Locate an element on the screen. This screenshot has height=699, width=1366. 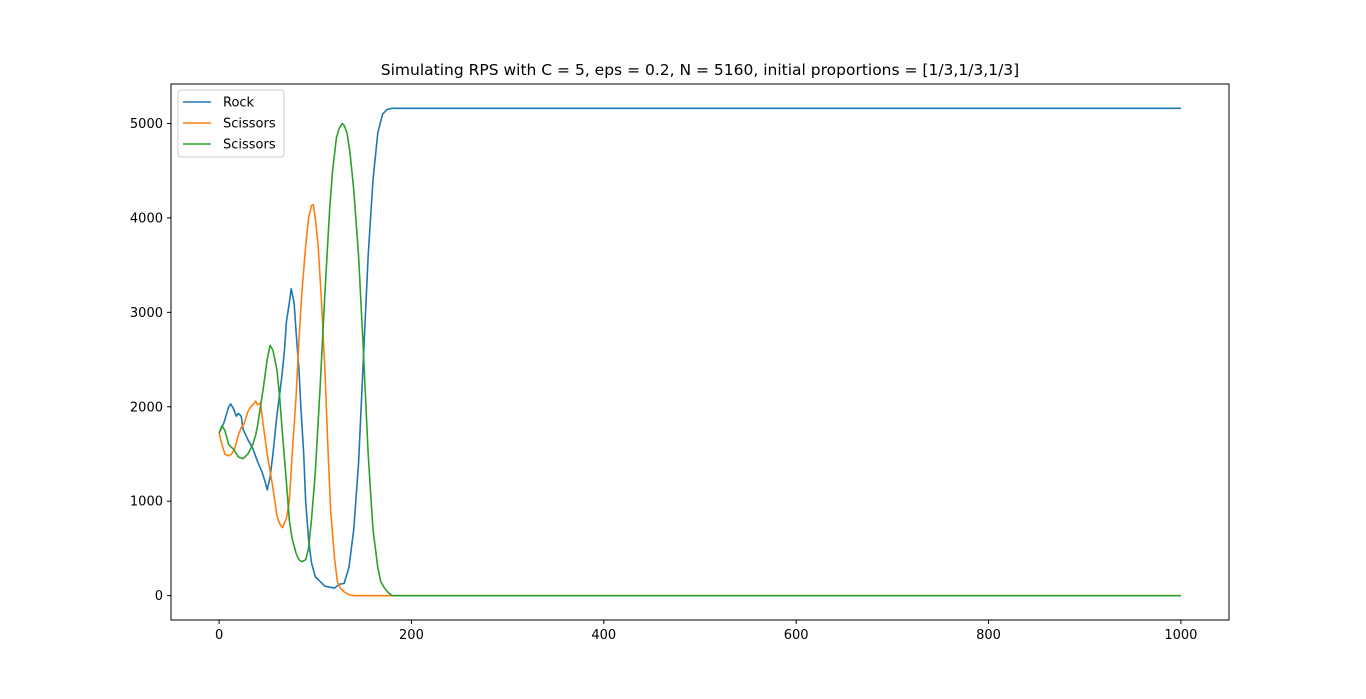
legend: Rock Scissors Scissors is located at coordinates (231, 123).